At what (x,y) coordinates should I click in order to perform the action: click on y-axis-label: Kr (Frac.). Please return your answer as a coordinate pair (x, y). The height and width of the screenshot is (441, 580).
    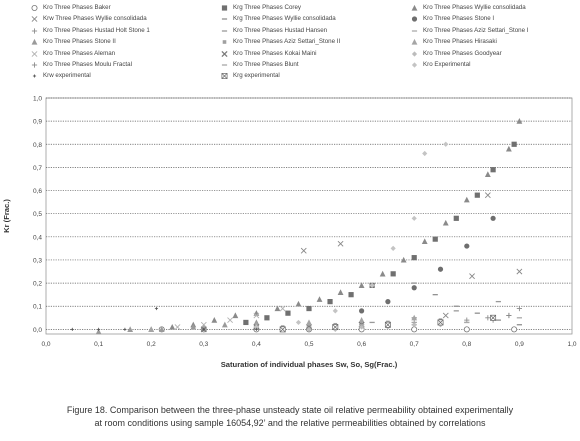
    Looking at the image, I should click on (6, 216).